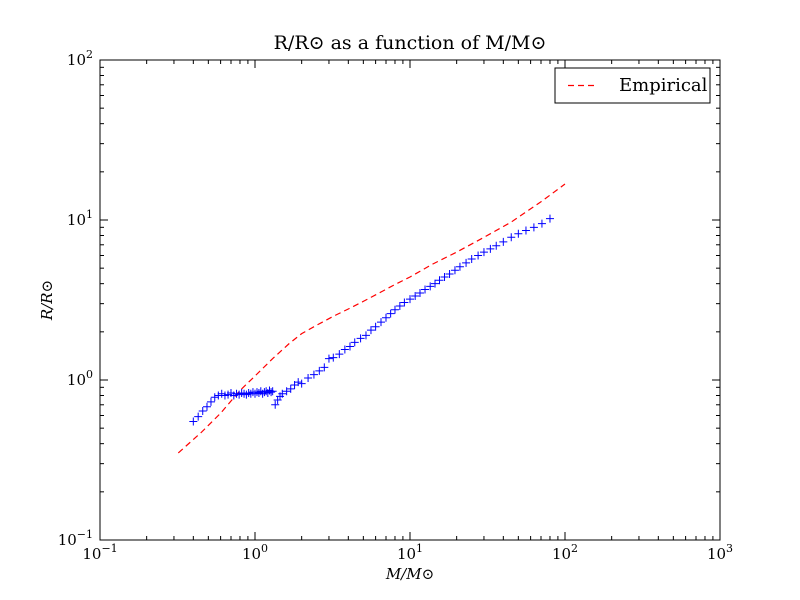 This screenshot has height=600, width=800. I want to click on x-tick-label-exponent: 0, so click(264, 548).